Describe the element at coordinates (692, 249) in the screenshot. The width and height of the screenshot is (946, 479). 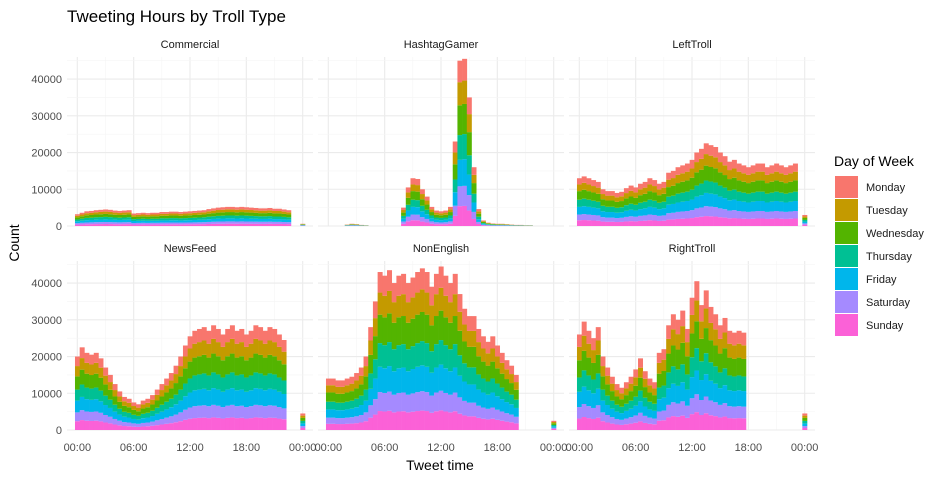
I see `facet-strip-label: RightTroll` at that location.